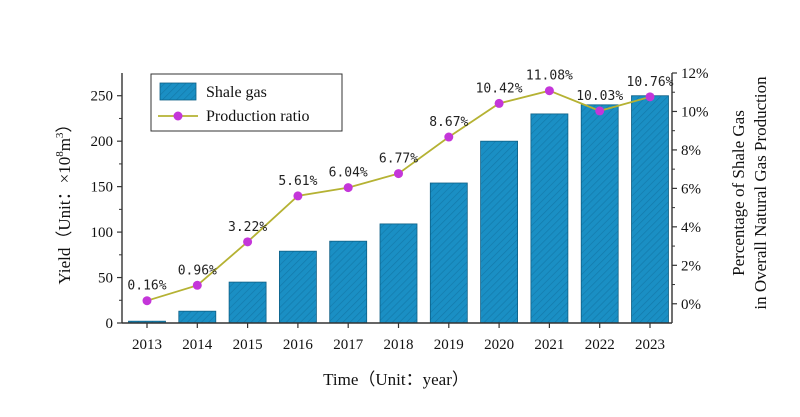  Describe the element at coordinates (449, 345) in the screenshot. I see `x-tick-label: 2019` at that location.